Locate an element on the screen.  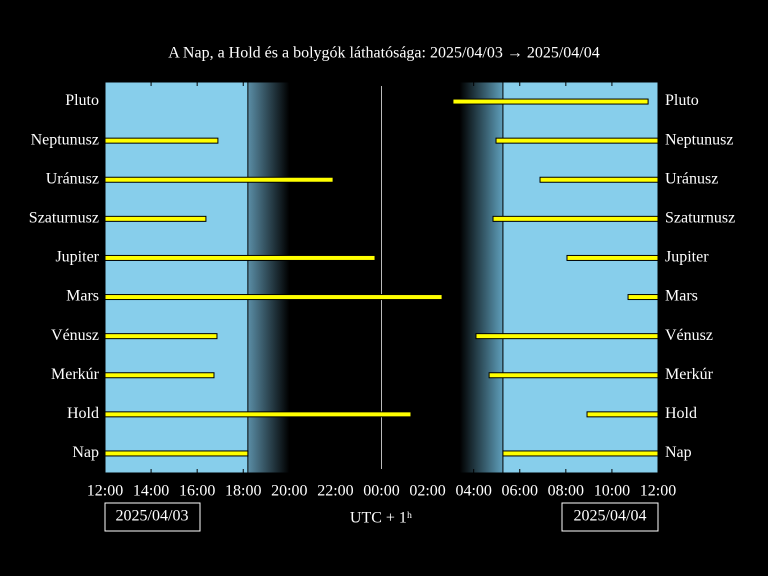
x-tick-label: 06:00 is located at coordinates (520, 491).